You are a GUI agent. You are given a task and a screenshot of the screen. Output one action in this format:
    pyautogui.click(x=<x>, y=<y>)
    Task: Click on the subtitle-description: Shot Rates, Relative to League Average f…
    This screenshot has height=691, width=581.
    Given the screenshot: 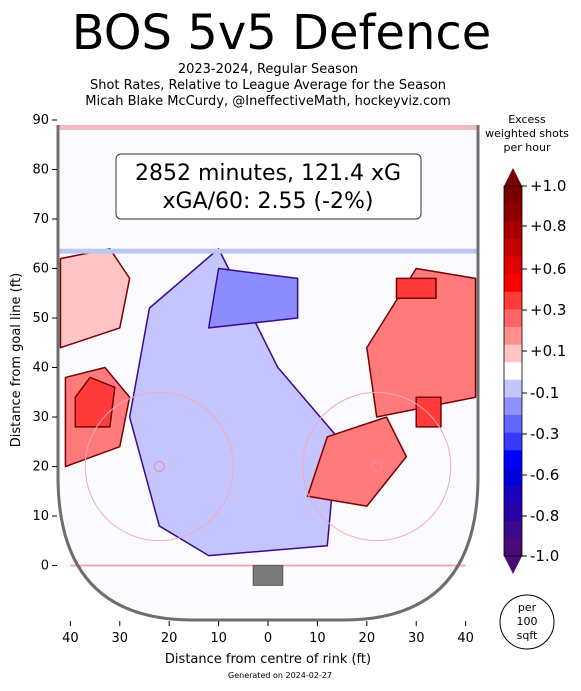 What is the action you would take?
    pyautogui.click(x=268, y=85)
    